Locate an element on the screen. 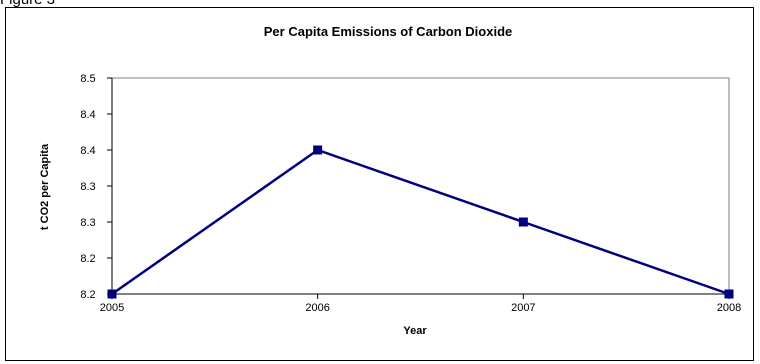 This screenshot has height=364, width=760. x-tick-label: 2007 is located at coordinates (523, 308).